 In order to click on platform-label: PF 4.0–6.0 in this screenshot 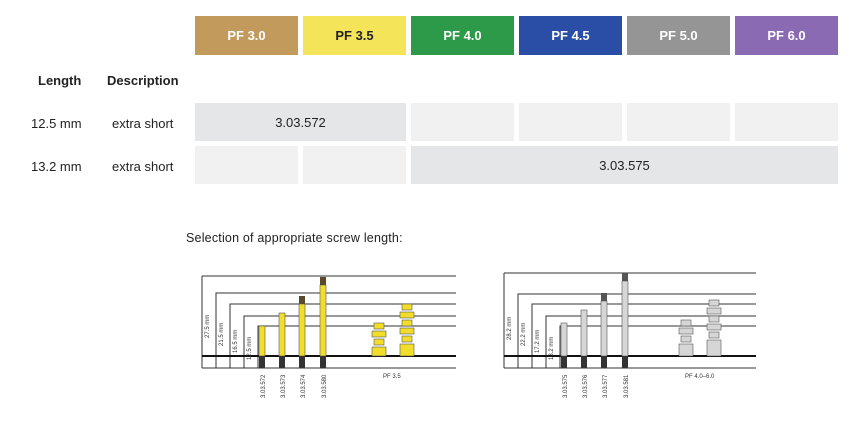, I will do `click(700, 377)`.